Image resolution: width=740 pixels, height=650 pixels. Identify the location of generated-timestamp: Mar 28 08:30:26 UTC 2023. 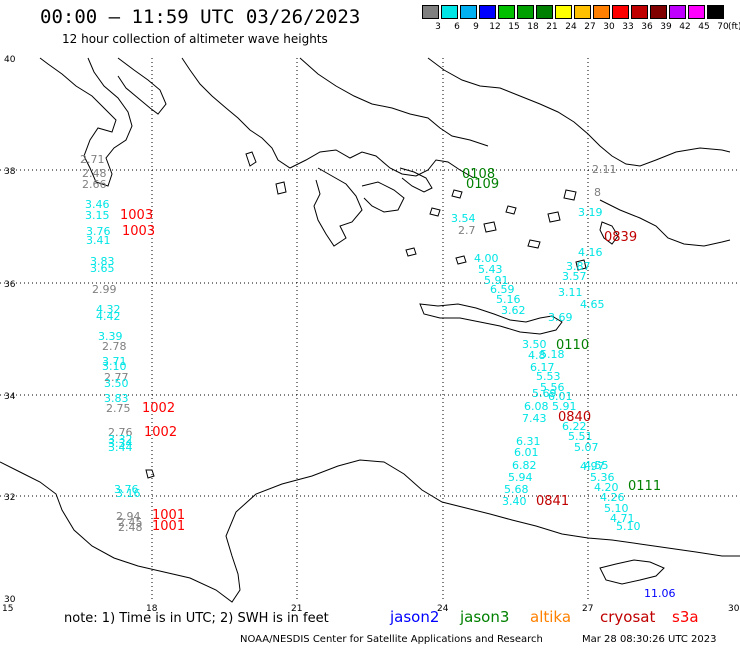
(649, 639).